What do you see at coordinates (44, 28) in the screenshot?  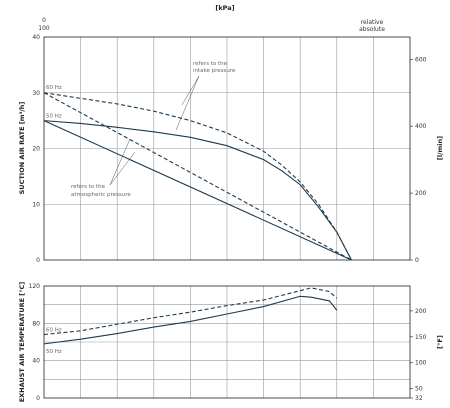 I see `top-tick-absolute: 100` at bounding box center [44, 28].